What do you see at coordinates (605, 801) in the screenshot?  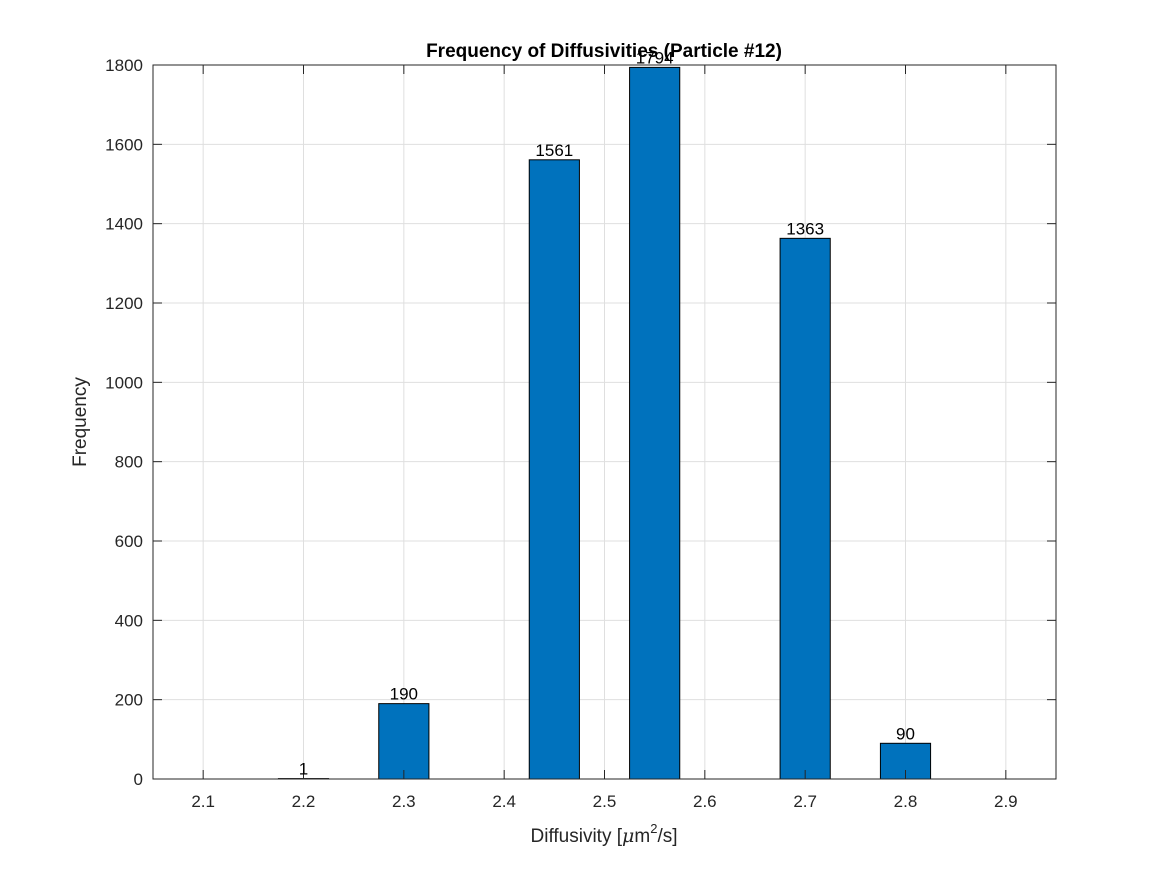 I see `x-tick-label: 2.5` at bounding box center [605, 801].